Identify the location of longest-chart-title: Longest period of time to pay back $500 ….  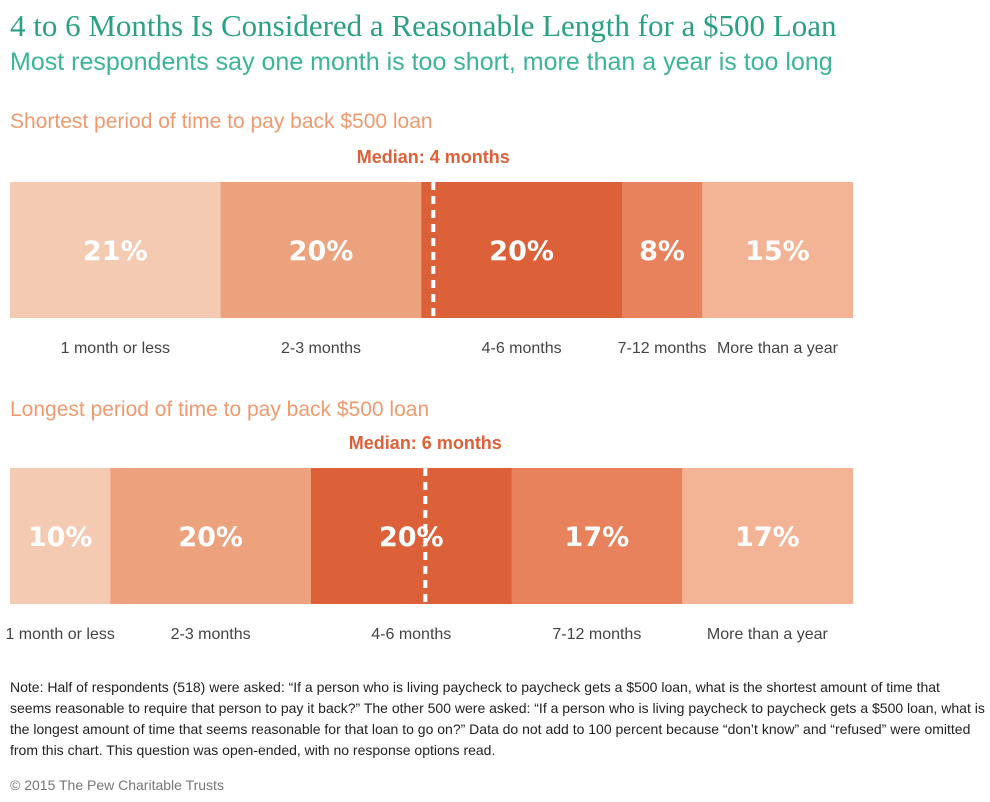
(220, 409).